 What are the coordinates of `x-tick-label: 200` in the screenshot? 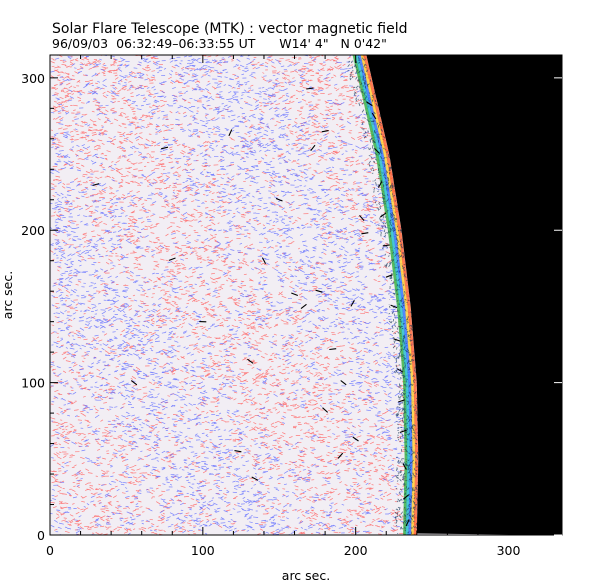 It's located at (356, 550).